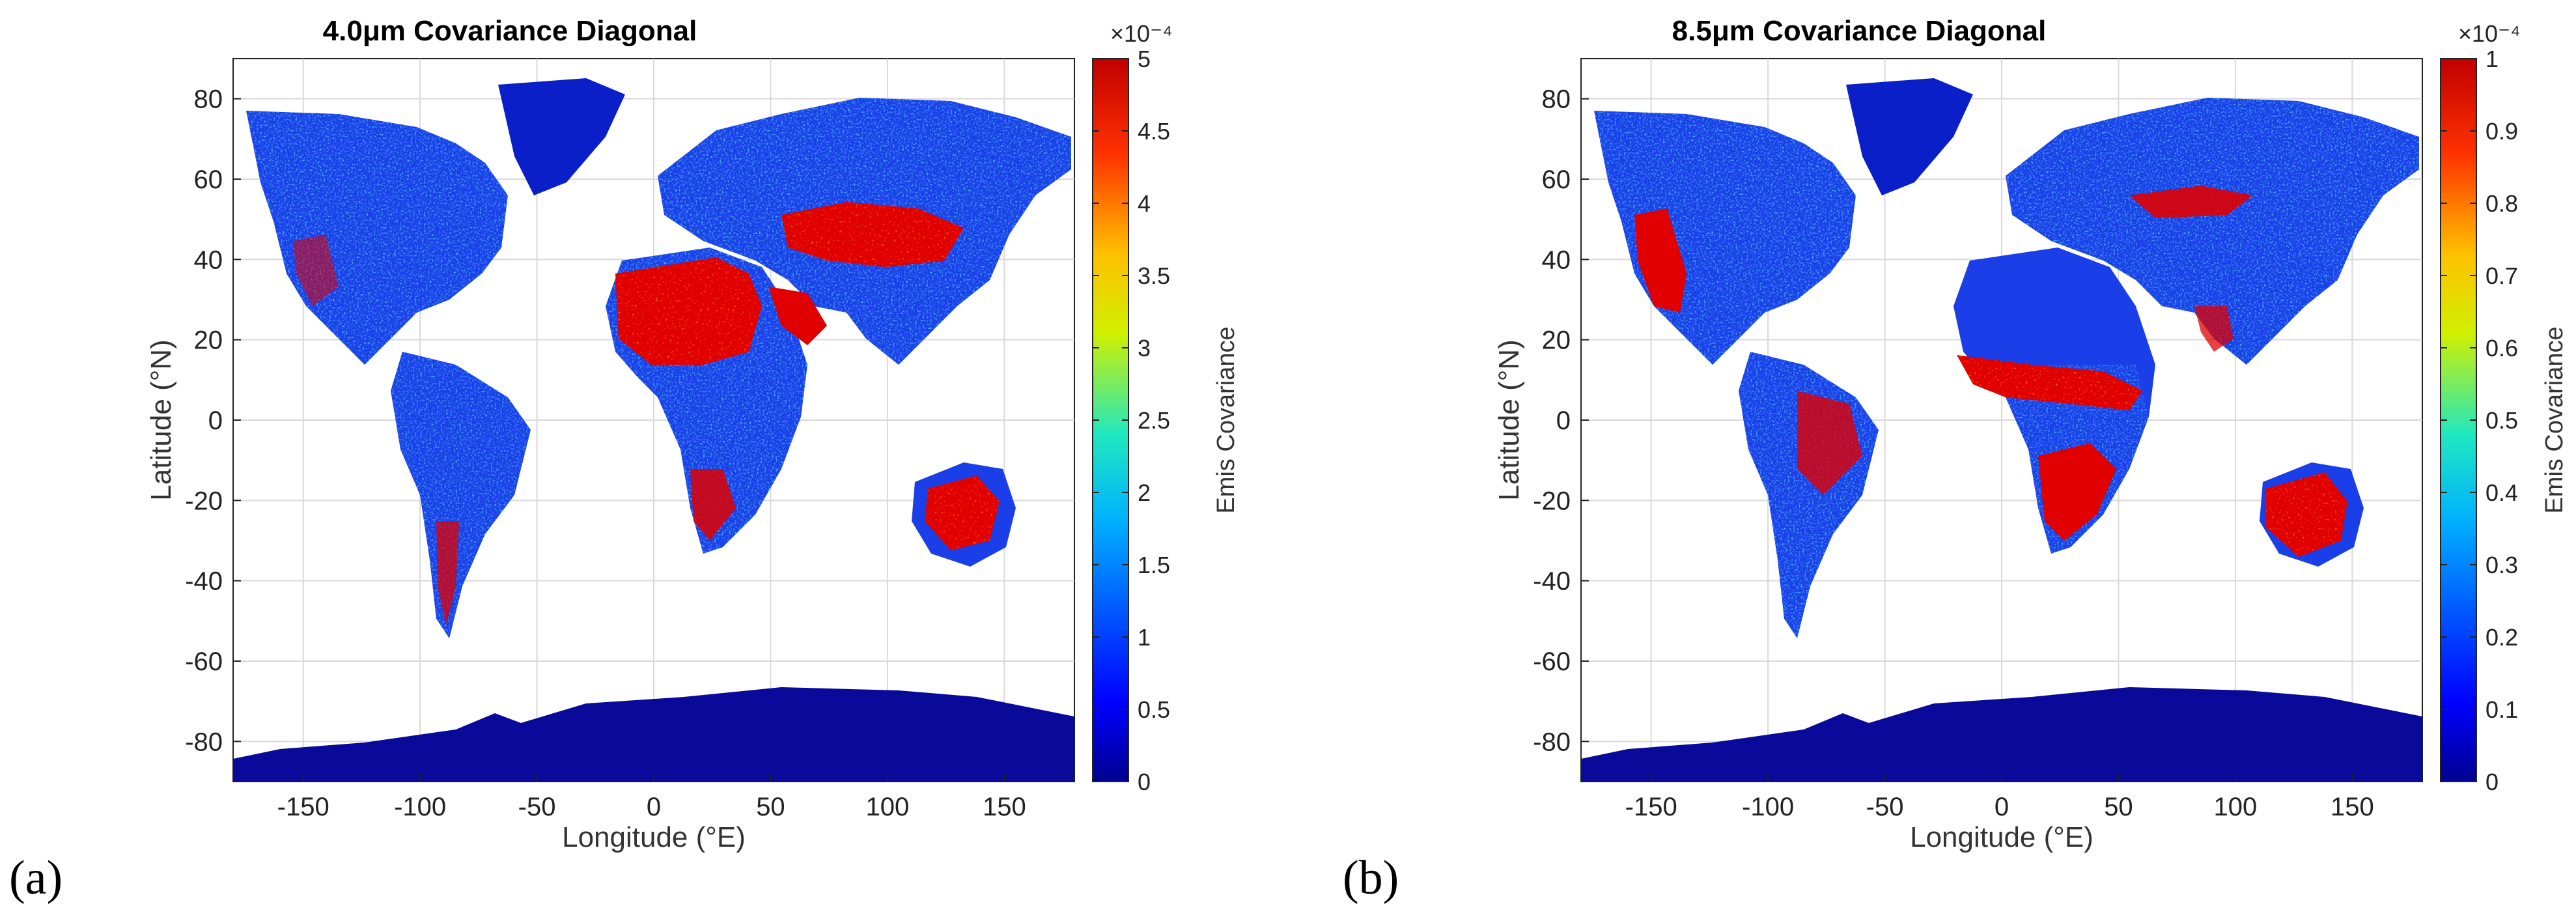 This screenshot has width=2576, height=906. I want to click on colorbar-ticks-a: 0 0.5 1 1.5 2 2.5 3 3.5 4 4.5 5, so click(1132, 420).